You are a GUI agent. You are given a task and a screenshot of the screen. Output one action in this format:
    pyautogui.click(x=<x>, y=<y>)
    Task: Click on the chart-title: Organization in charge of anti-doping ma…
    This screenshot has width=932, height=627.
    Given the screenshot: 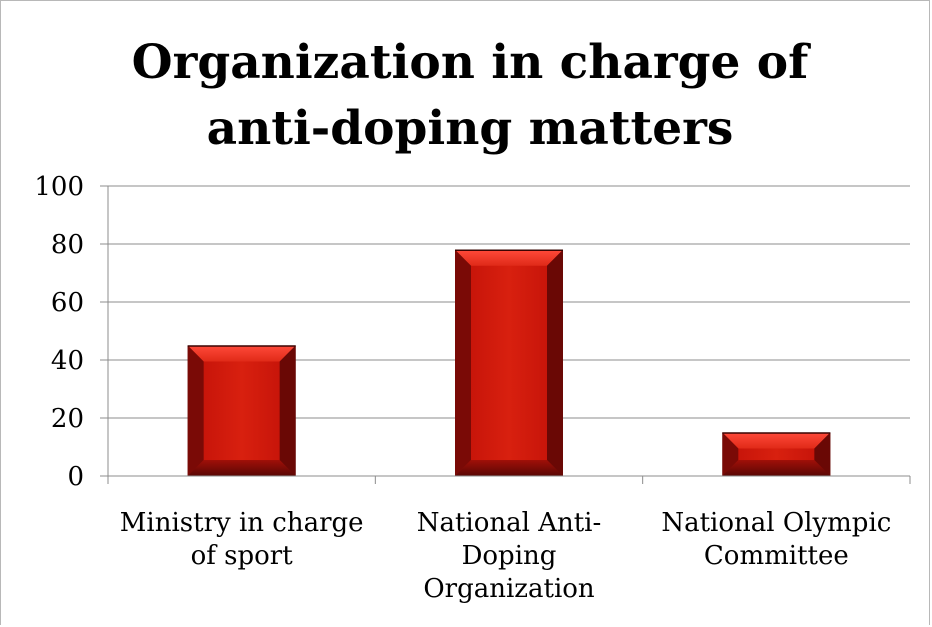 What is the action you would take?
    pyautogui.click(x=470, y=95)
    